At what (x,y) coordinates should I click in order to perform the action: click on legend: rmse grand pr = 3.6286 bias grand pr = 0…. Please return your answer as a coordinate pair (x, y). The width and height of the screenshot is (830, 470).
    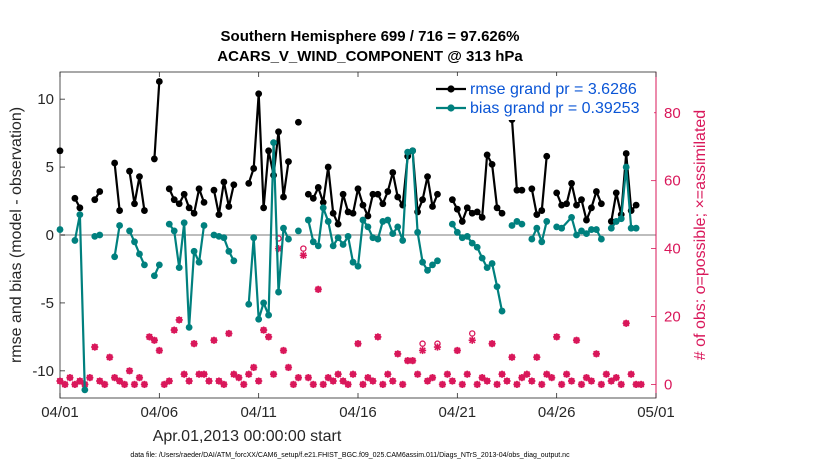
    Looking at the image, I should click on (544, 98).